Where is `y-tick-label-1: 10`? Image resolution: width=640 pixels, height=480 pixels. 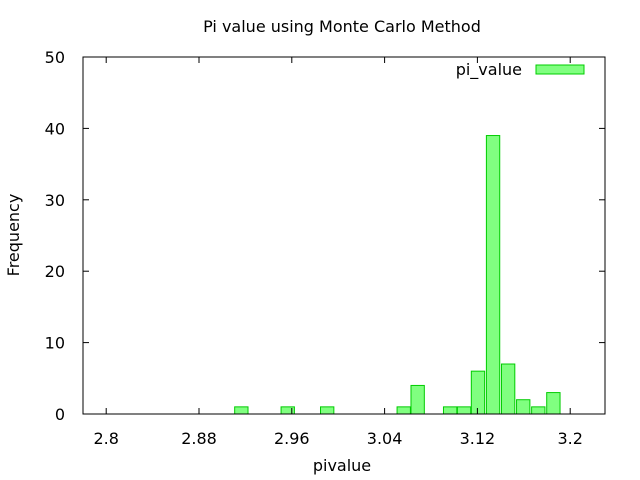 y-tick-label-1: 10 is located at coordinates (55, 343).